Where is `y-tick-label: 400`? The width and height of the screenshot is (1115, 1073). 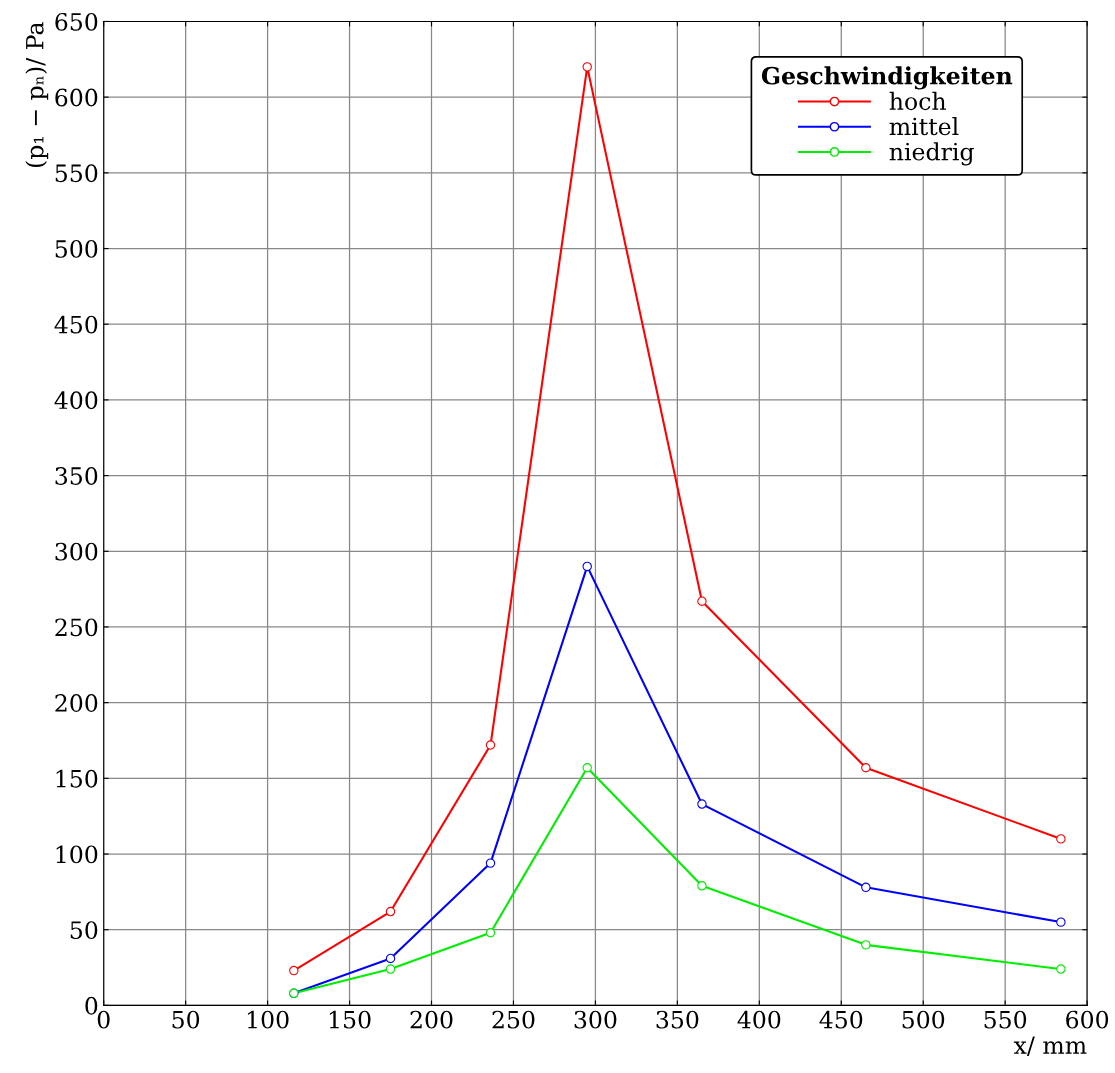
y-tick-label: 400 is located at coordinates (76, 400).